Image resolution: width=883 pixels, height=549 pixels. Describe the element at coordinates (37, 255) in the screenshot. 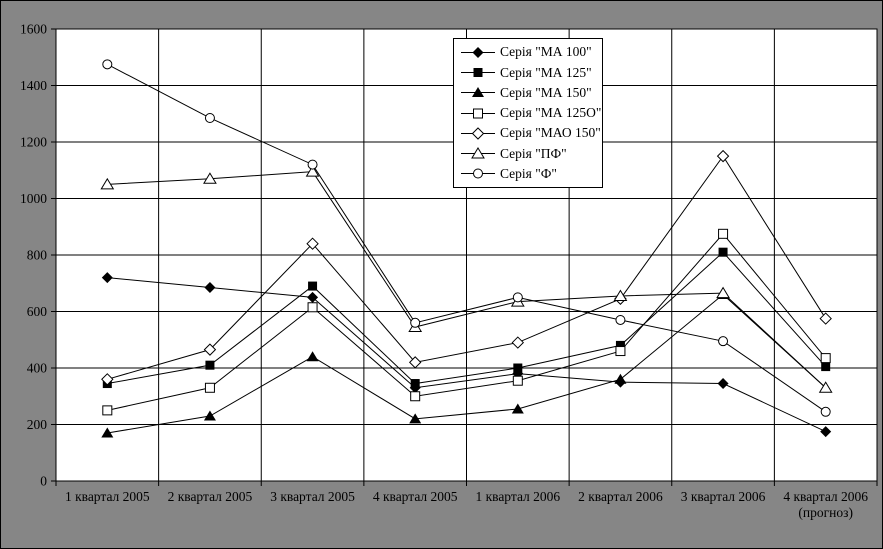

I see `y-axis-label: 800` at that location.